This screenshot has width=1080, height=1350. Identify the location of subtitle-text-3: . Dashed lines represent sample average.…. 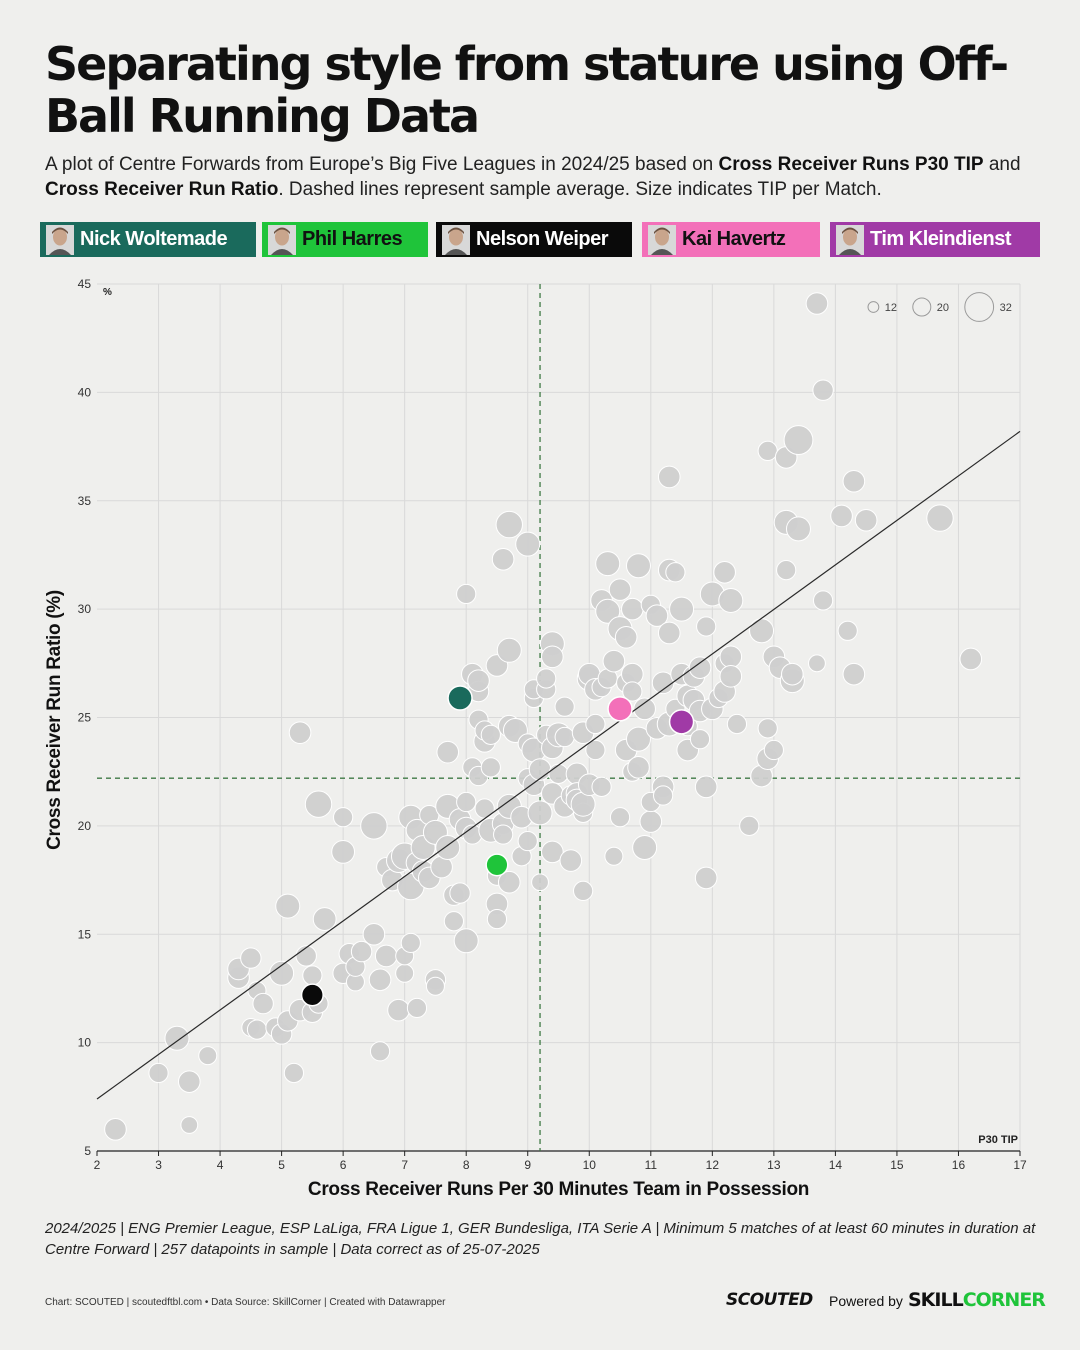
(580, 189).